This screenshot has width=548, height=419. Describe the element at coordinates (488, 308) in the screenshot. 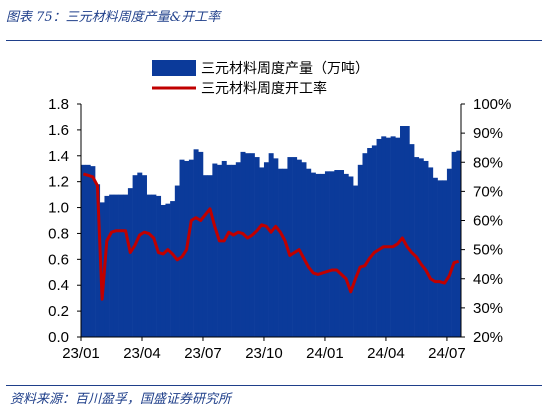

I see `right-tick-label: 30%` at that location.